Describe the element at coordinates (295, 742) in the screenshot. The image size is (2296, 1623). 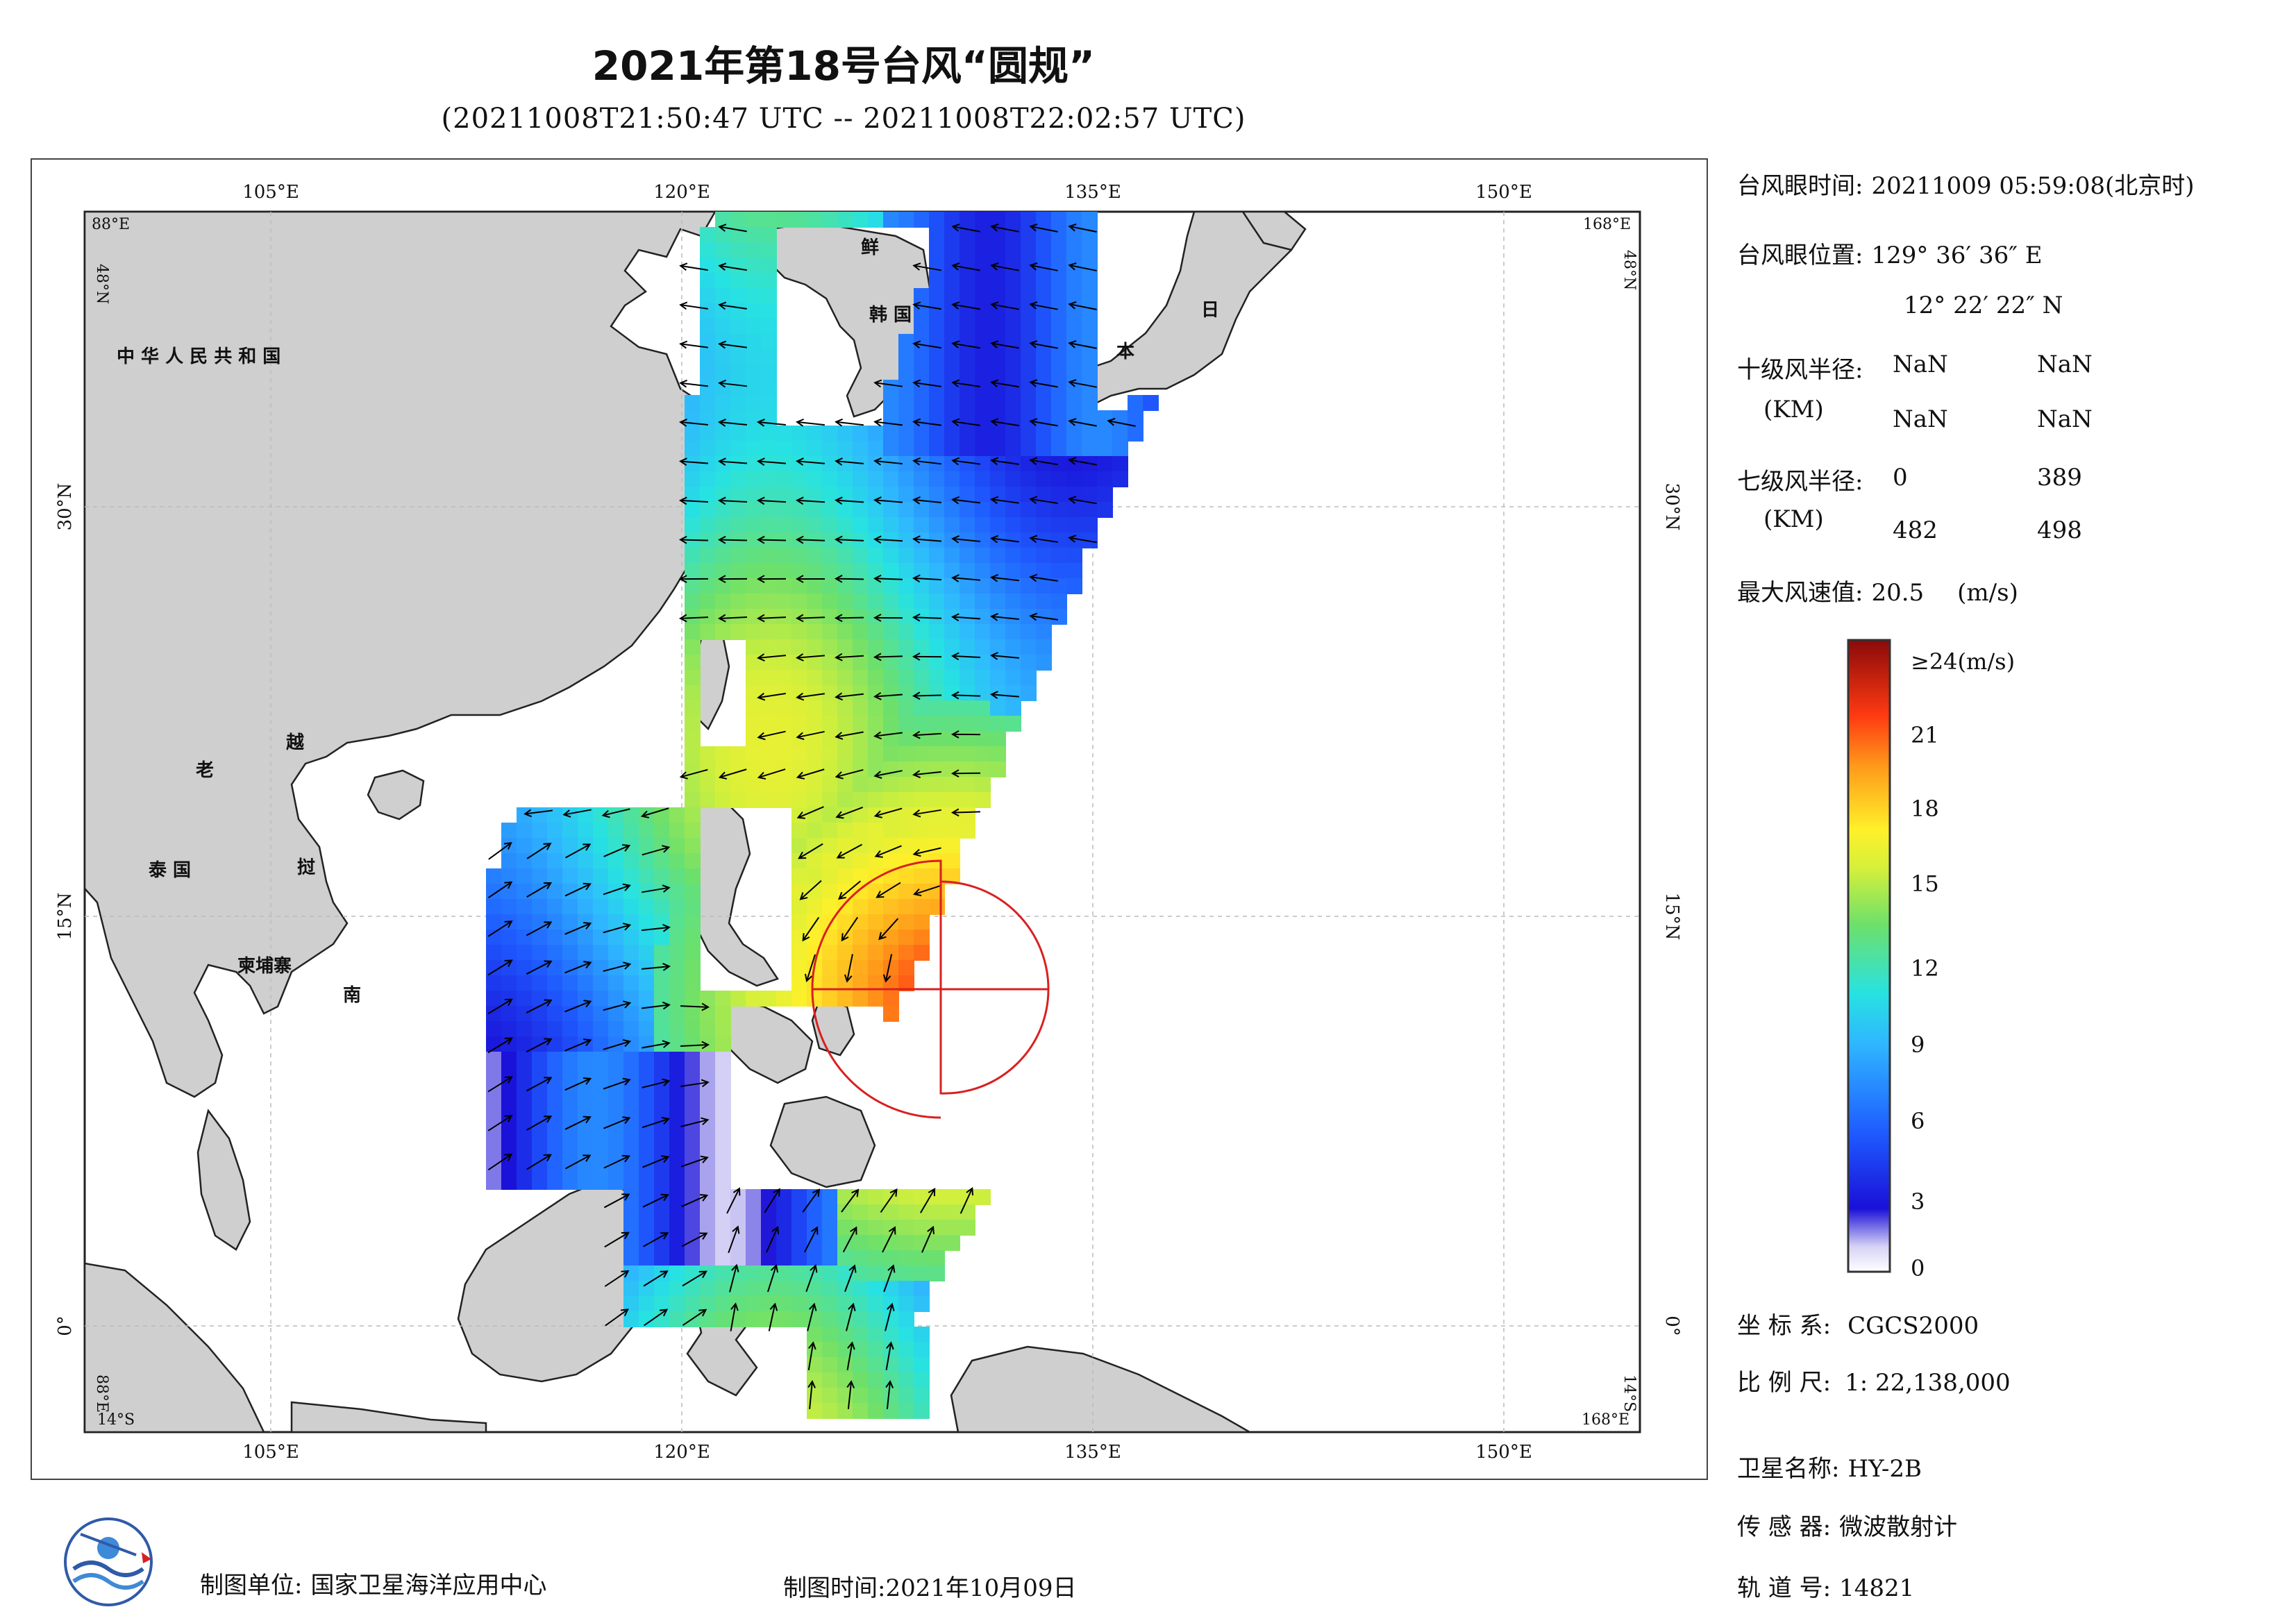
I see `label-vietnam-1: 越` at that location.